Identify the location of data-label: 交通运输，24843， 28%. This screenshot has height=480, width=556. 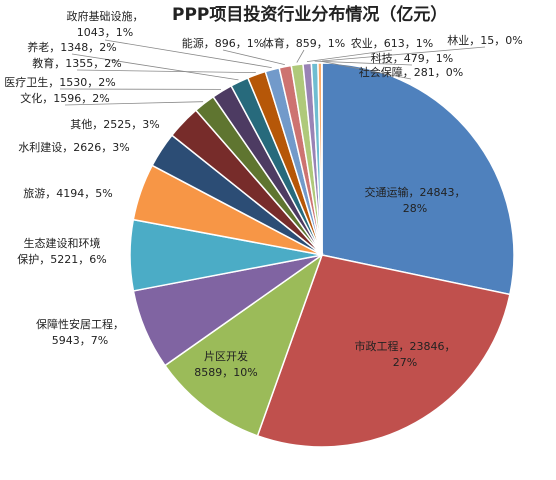
(415, 200).